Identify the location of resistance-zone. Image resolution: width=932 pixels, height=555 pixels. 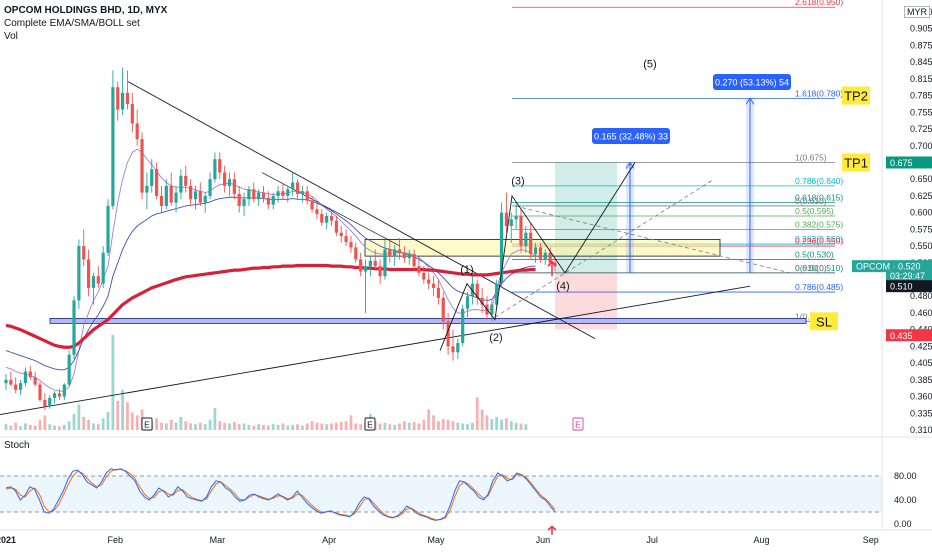
(542, 247).